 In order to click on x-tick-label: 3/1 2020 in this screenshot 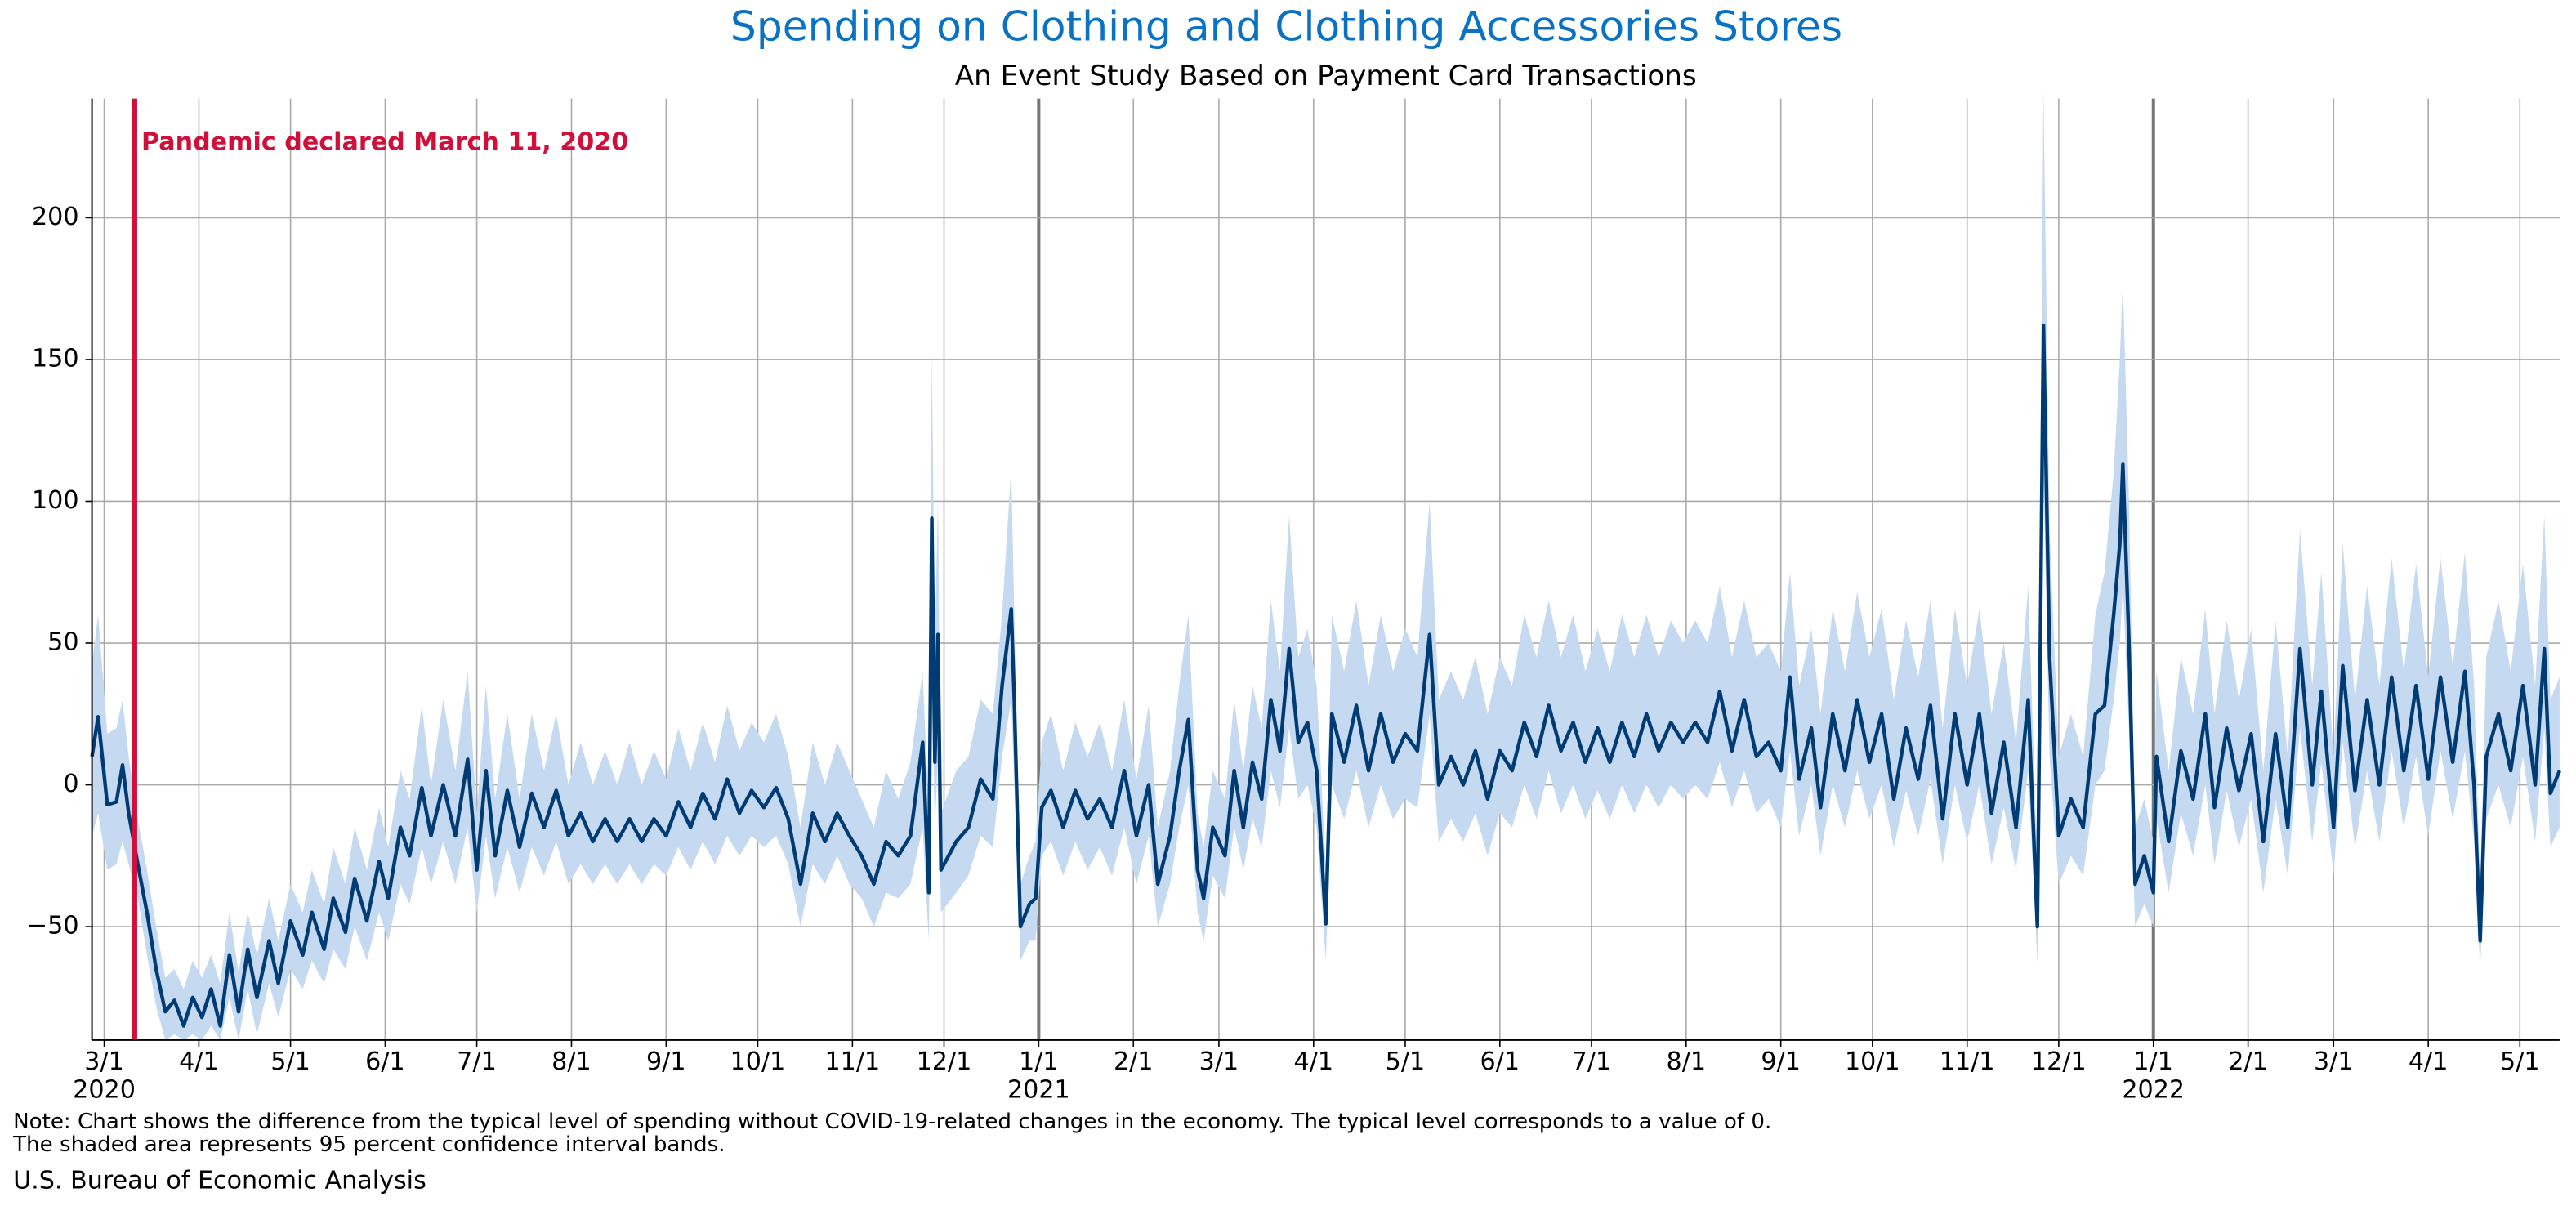, I will do `click(105, 1076)`.